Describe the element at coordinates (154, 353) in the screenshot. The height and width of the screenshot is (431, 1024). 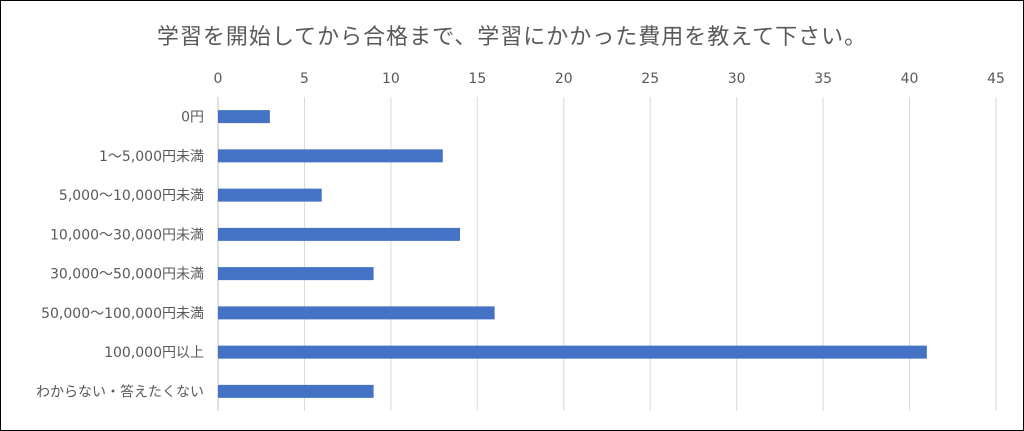
I see `category-label: 100,000円以上` at that location.